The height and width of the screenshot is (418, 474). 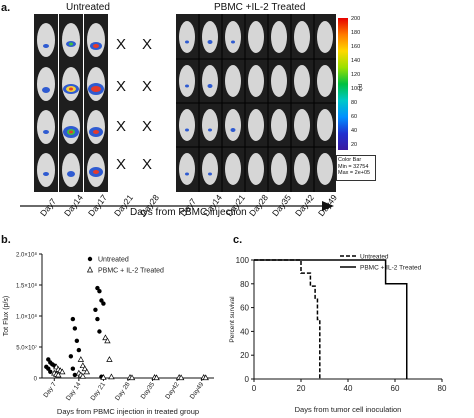 What do you see at coordinates (121, 44) in the screenshot?
I see `x-mark-untreated-day21-row1: X` at bounding box center [121, 44].